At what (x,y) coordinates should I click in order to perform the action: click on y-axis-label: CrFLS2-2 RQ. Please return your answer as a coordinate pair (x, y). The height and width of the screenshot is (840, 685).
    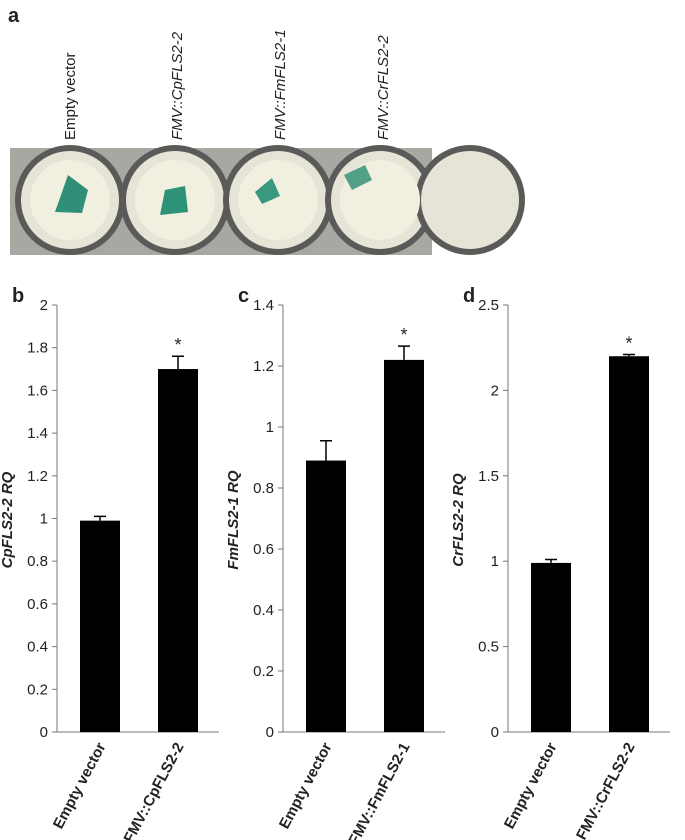
    Looking at the image, I should click on (458, 520).